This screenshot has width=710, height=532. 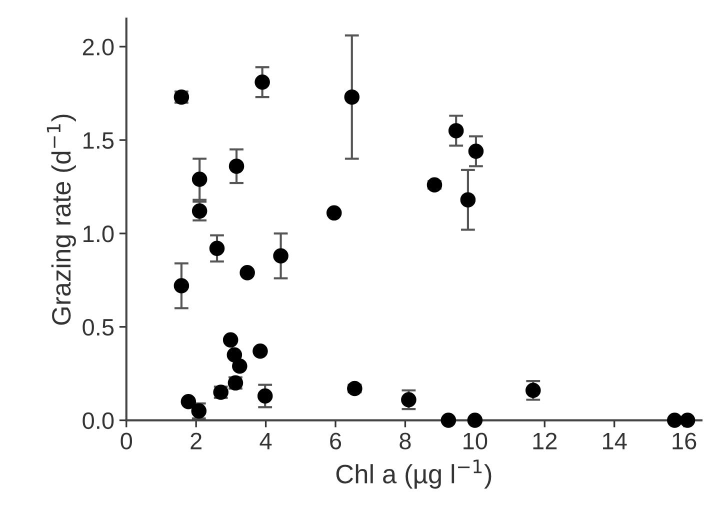 I want to click on x-tick-label: 0, so click(x=126, y=441).